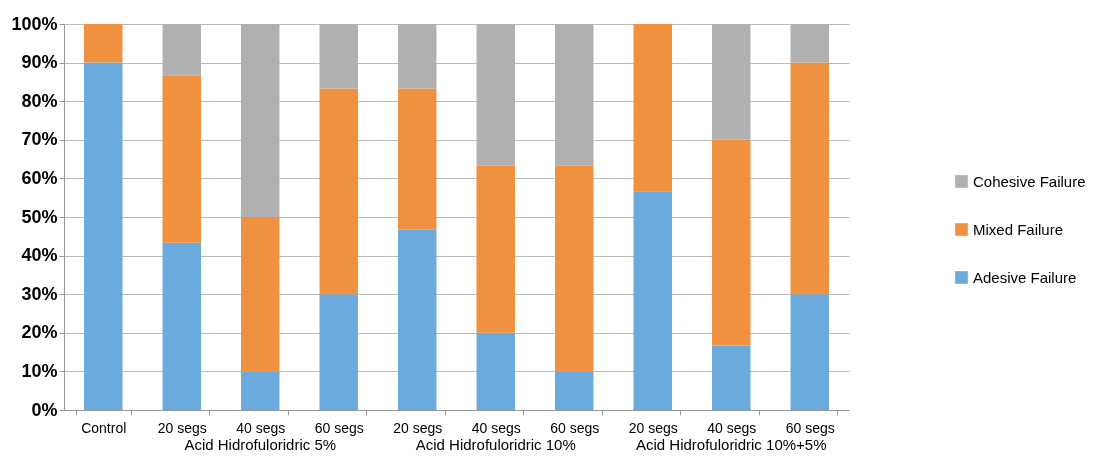 The width and height of the screenshot is (1103, 459). I want to click on y-tick-label: 60%, so click(39, 177).